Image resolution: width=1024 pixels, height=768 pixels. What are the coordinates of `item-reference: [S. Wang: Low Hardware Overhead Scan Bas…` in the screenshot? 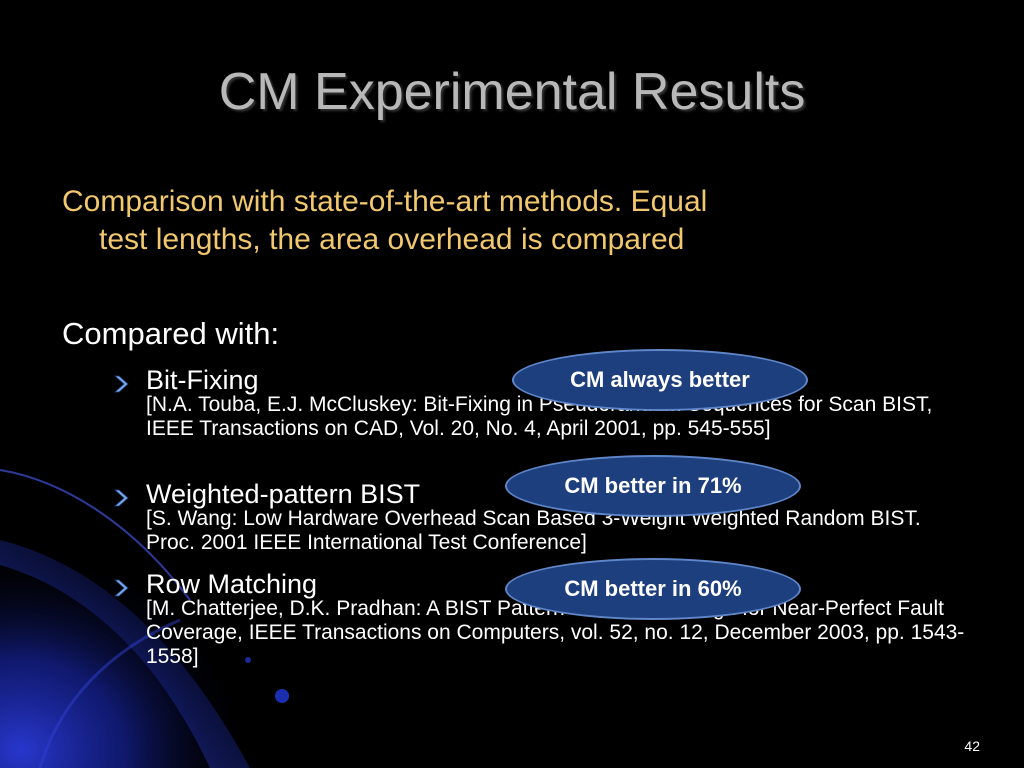 It's located at (533, 530).